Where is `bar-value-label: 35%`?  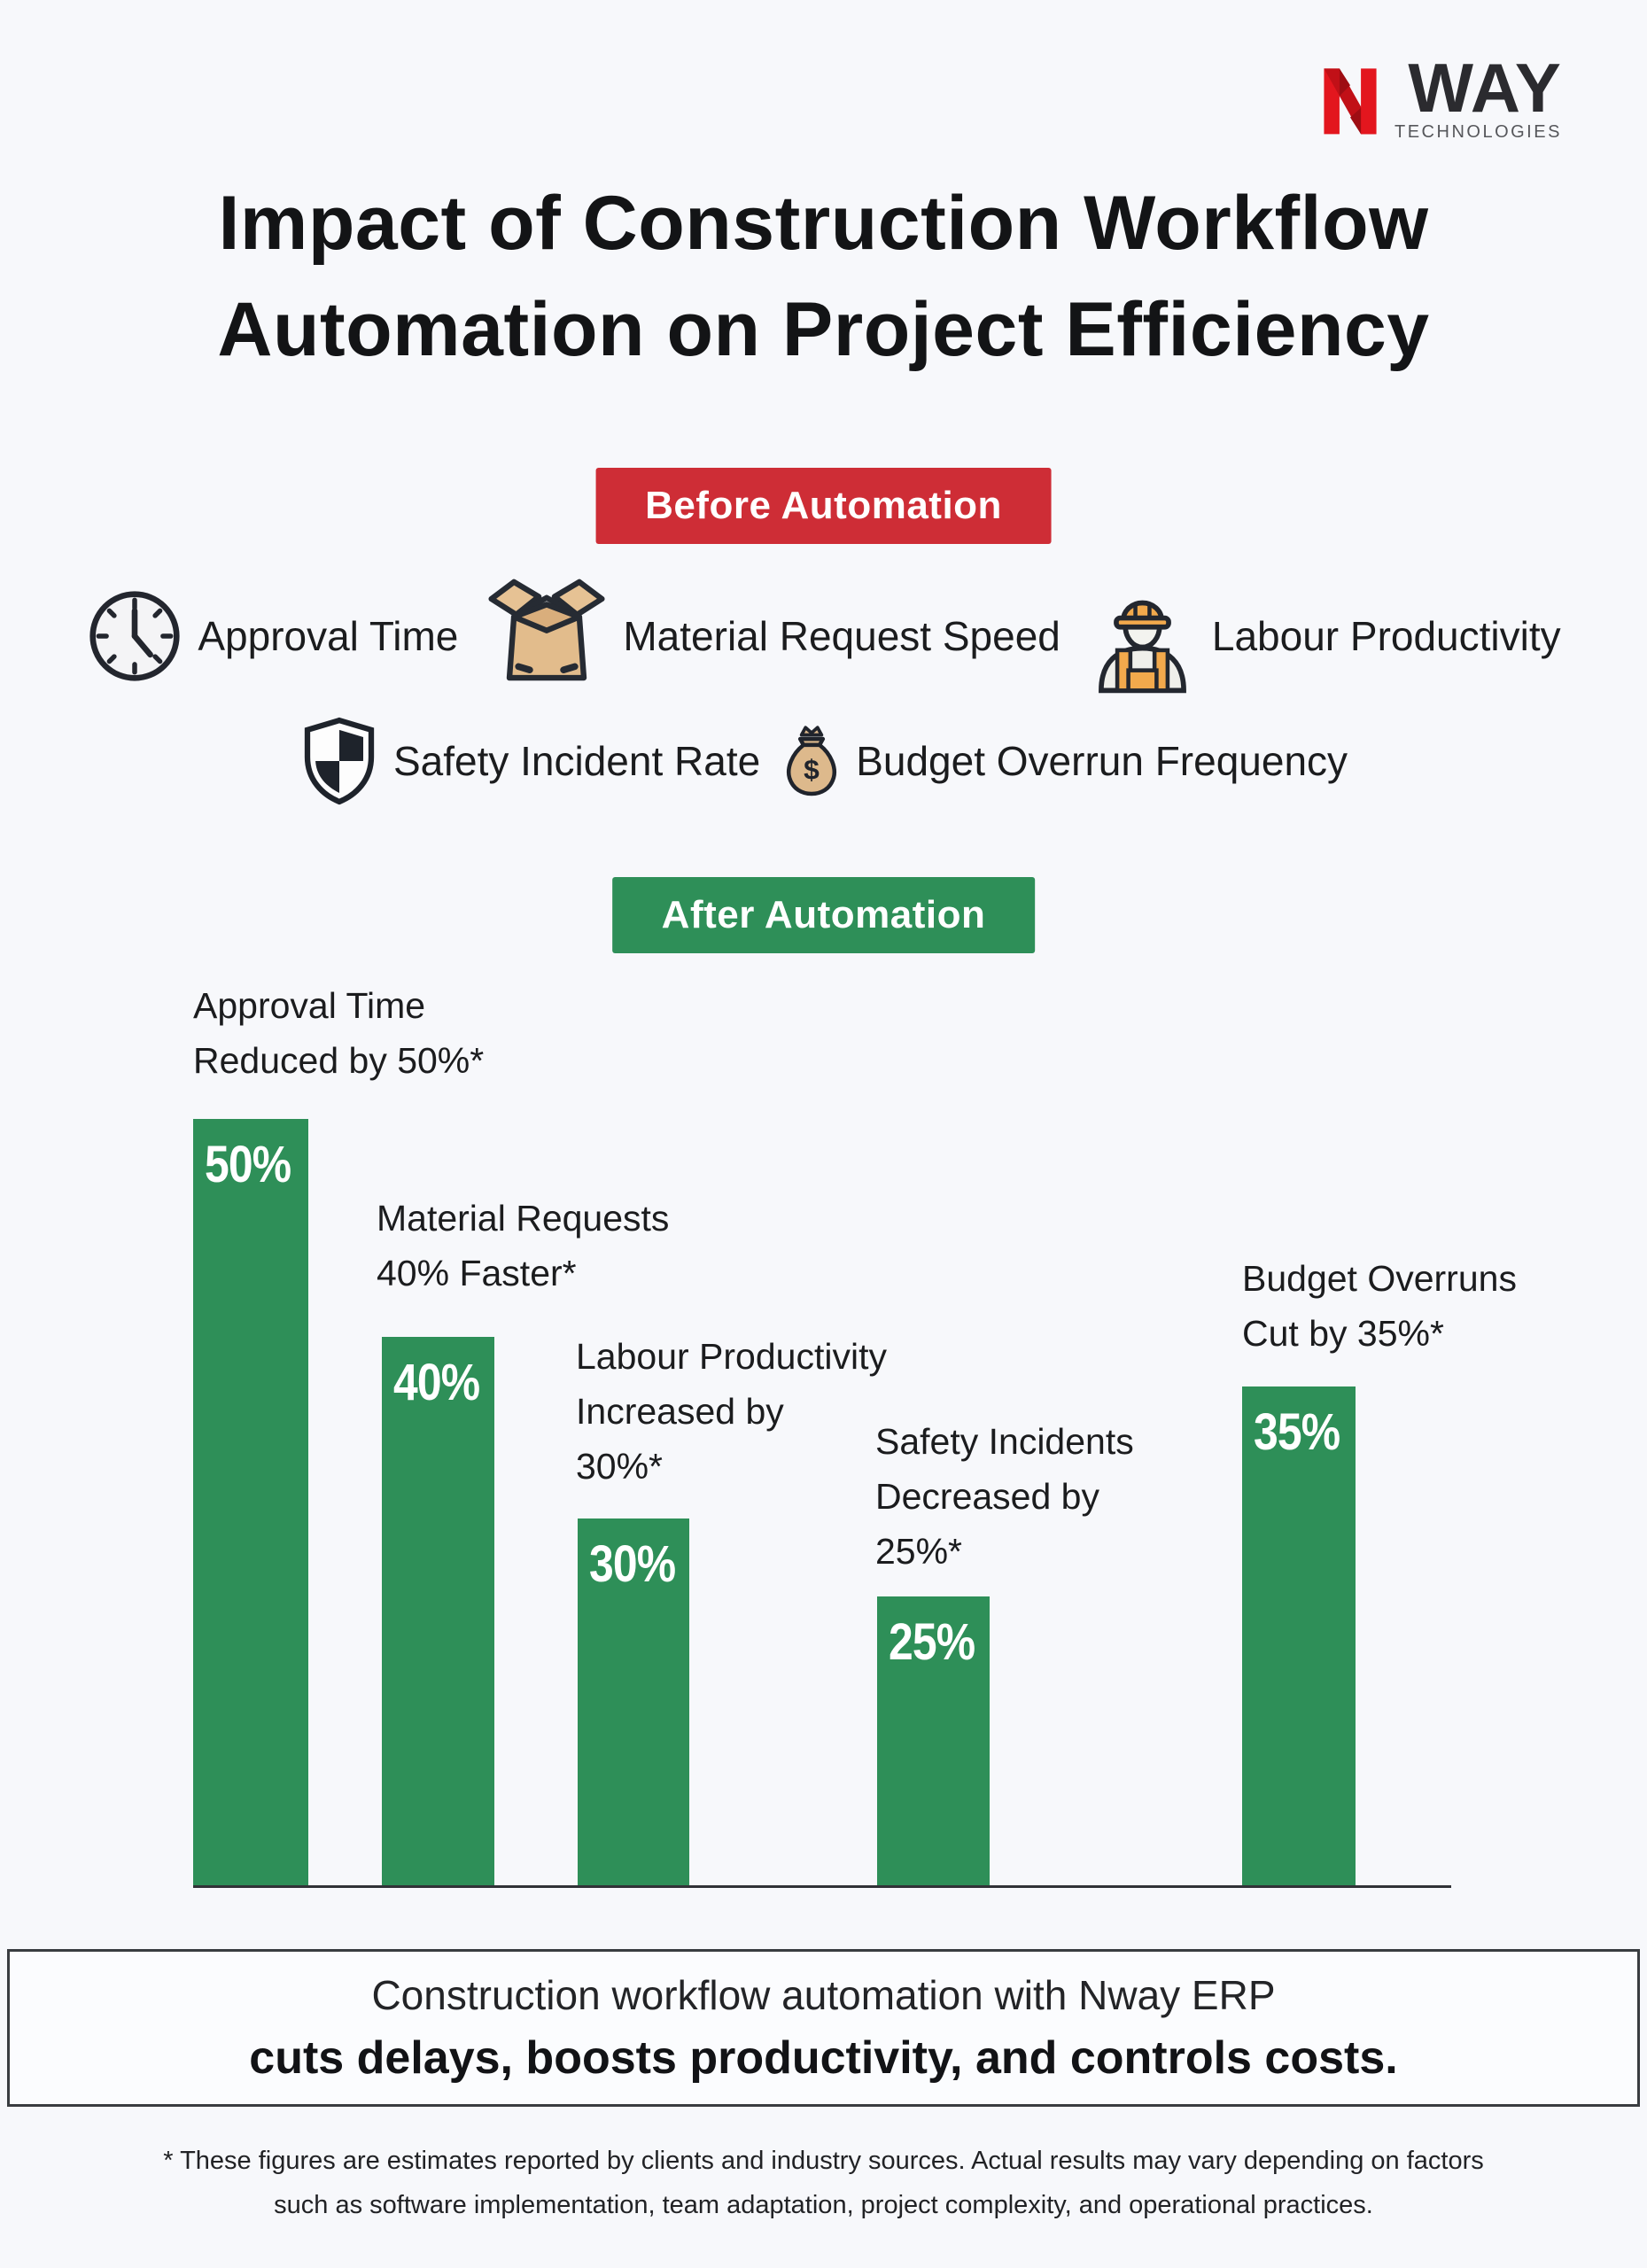
bar-value-label: 35% is located at coordinates (1297, 1432).